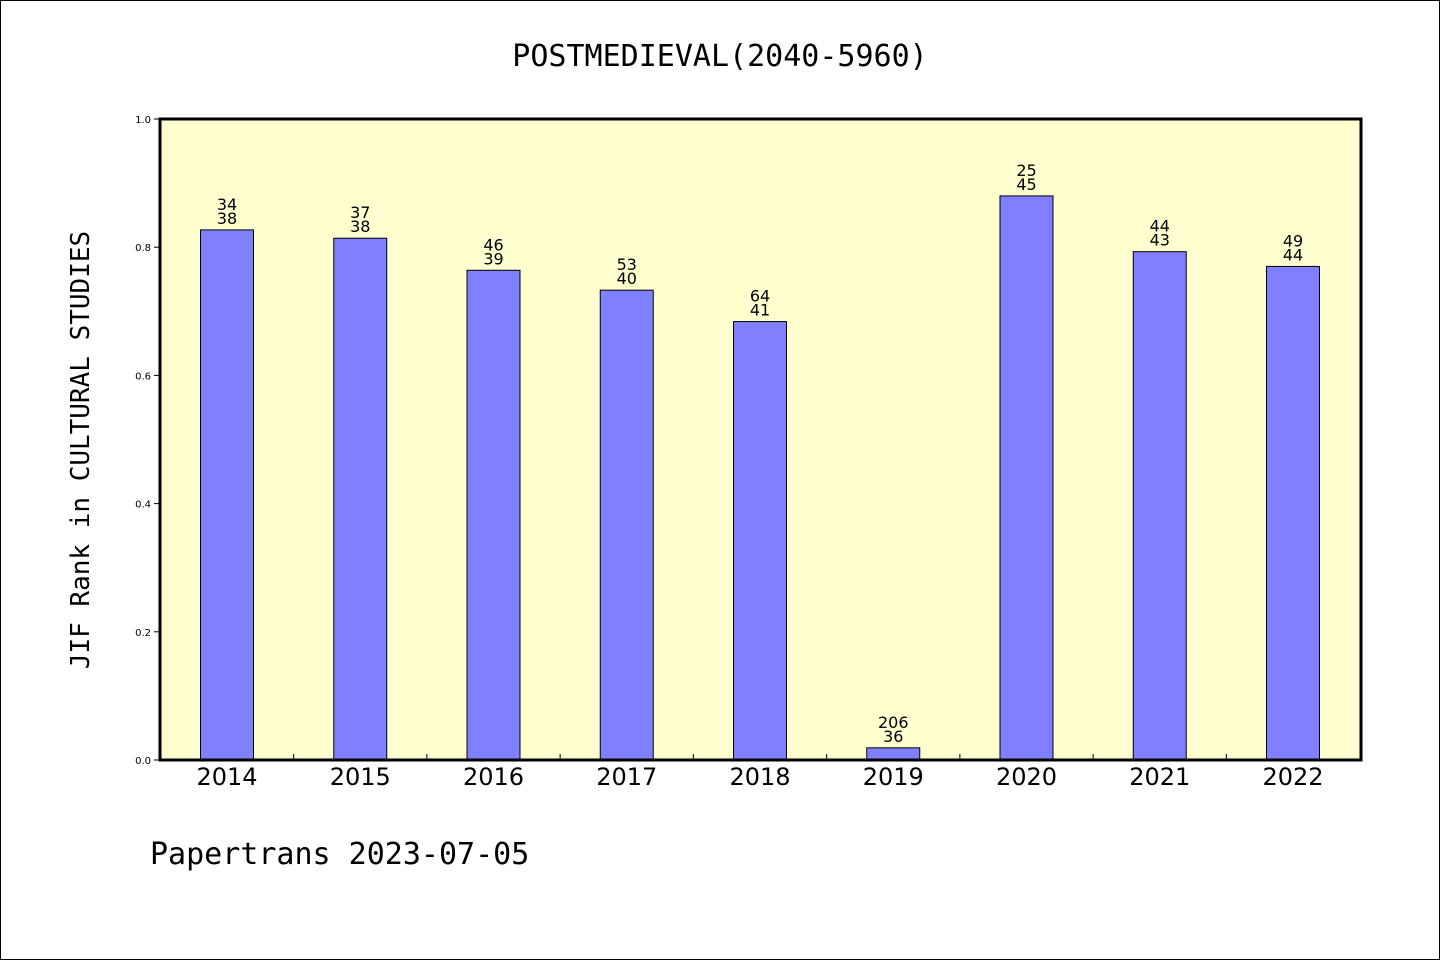 Image resolution: width=1440 pixels, height=960 pixels. What do you see at coordinates (1293, 240) in the screenshot?
I see `bar-rank-label-2022: 49` at bounding box center [1293, 240].